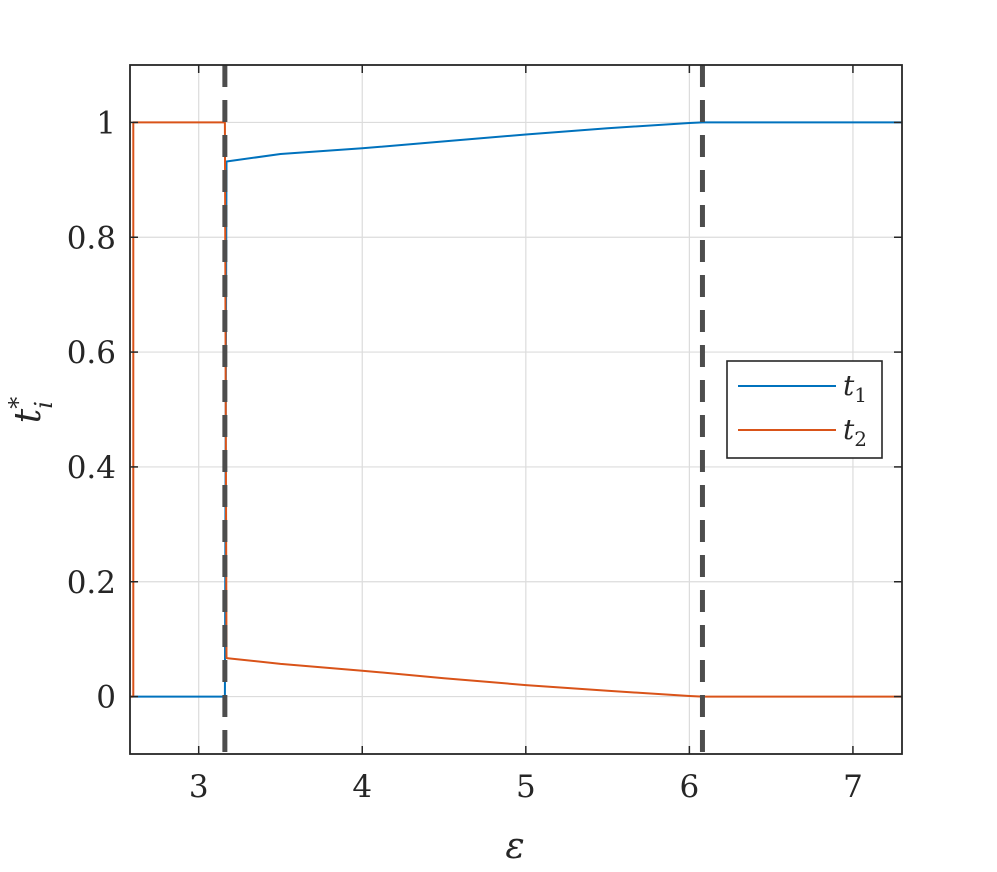 The height and width of the screenshot is (872, 997). What do you see at coordinates (28, 415) in the screenshot?
I see `y-axis-label-base: t` at bounding box center [28, 415].